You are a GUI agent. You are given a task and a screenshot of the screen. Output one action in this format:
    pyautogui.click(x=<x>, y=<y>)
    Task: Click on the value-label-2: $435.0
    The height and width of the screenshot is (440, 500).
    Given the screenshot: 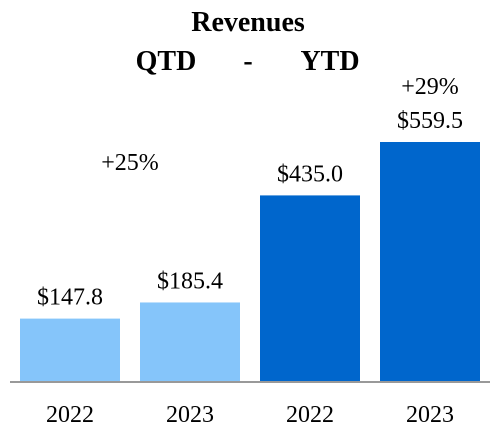 What is the action you would take?
    pyautogui.click(x=310, y=174)
    